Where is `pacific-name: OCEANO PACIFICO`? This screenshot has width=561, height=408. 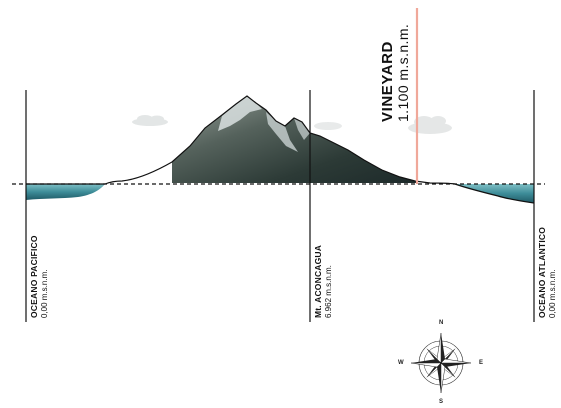 pacific-name: OCEANO PACIFICO is located at coordinates (34, 276).